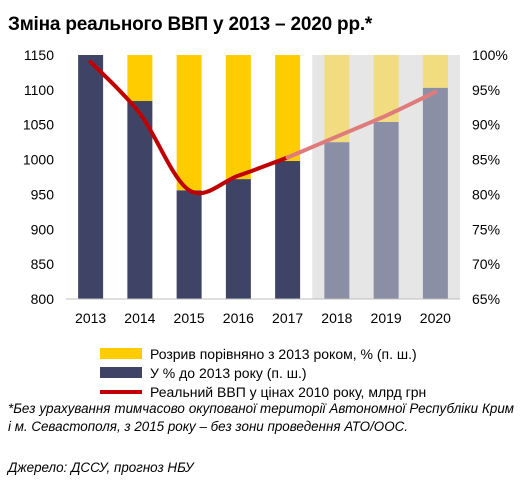 This screenshot has height=488, width=532. I want to click on y-right-tick-3: 80%, so click(486, 194).